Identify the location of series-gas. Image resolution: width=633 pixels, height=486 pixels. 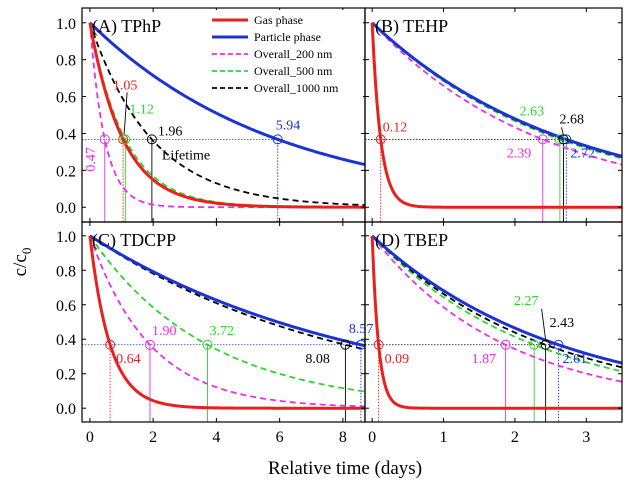
(496, 322).